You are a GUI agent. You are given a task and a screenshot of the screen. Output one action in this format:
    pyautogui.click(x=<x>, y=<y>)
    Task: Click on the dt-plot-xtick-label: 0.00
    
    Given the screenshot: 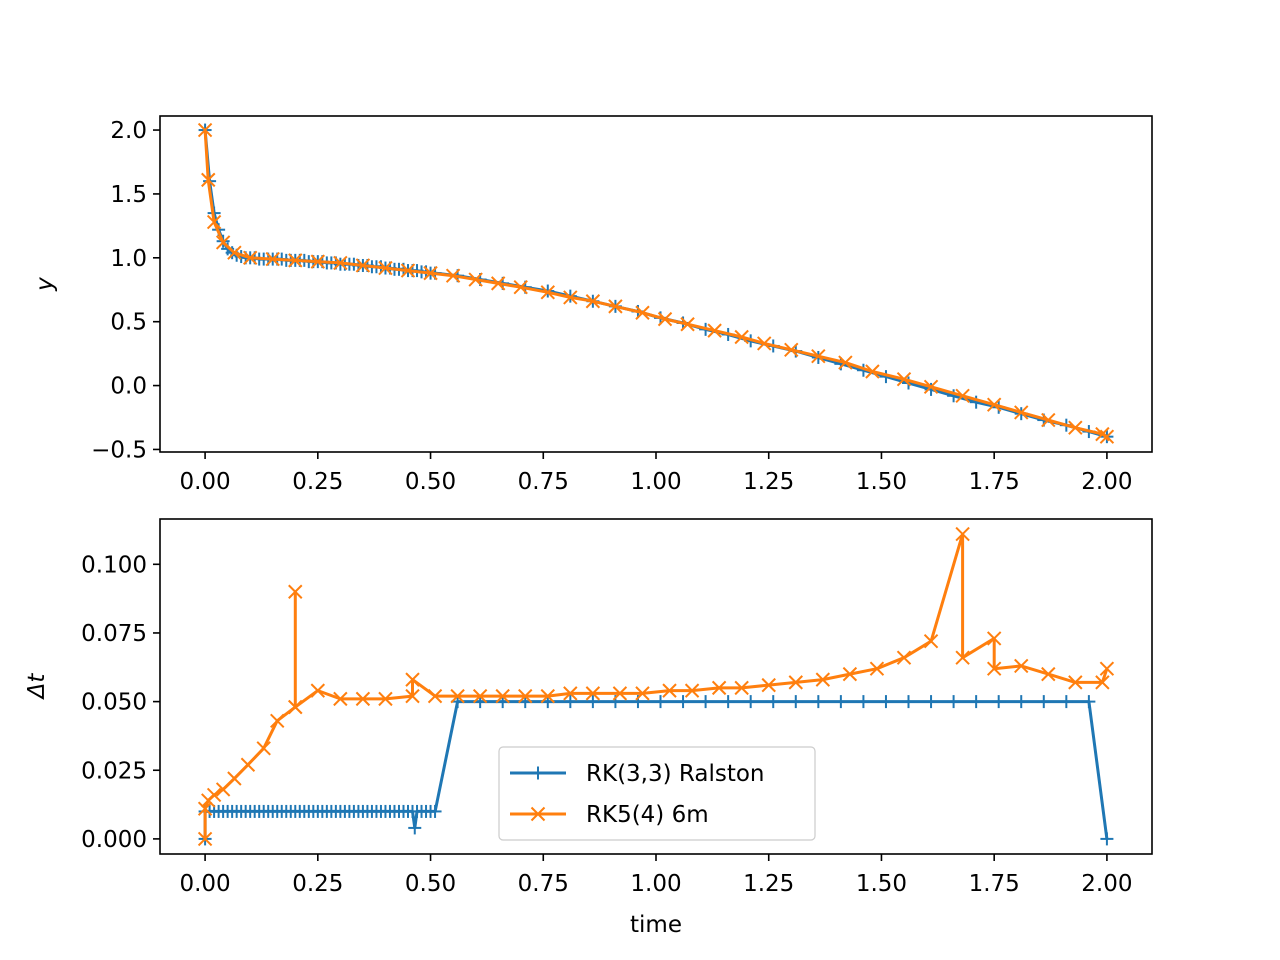 What is the action you would take?
    pyautogui.click(x=204, y=884)
    